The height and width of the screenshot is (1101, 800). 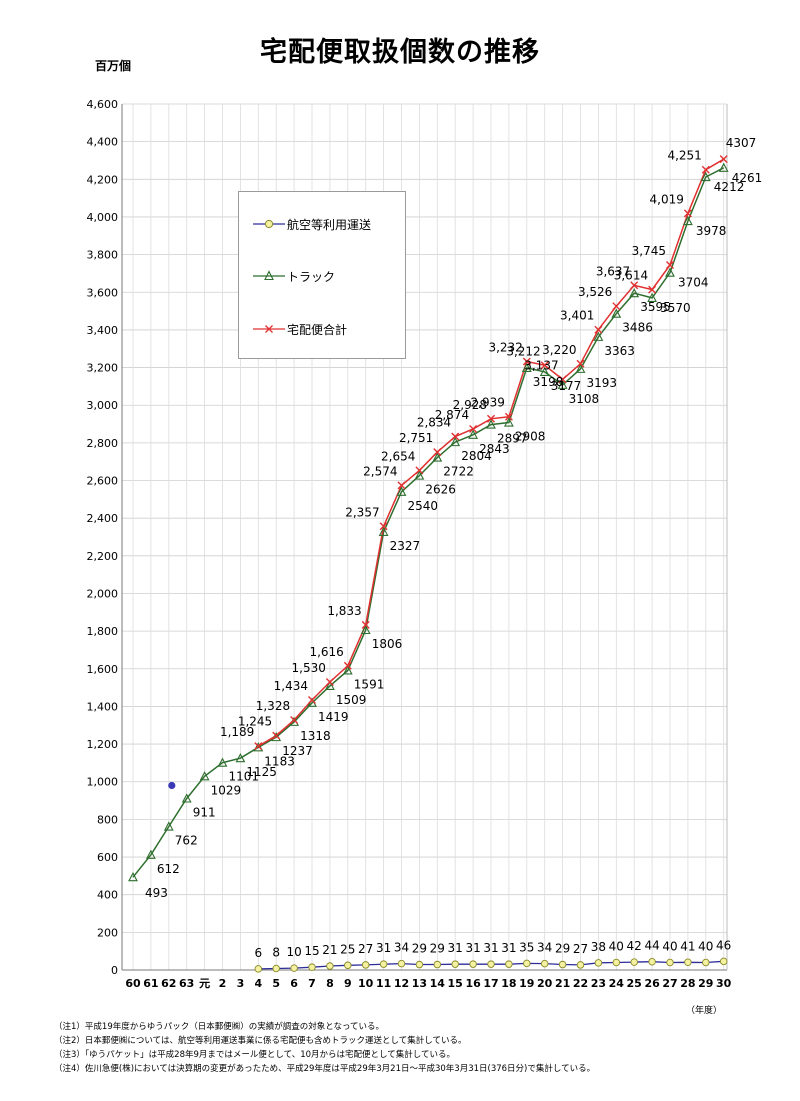 I want to click on x-tick-label: 13, so click(x=419, y=983).